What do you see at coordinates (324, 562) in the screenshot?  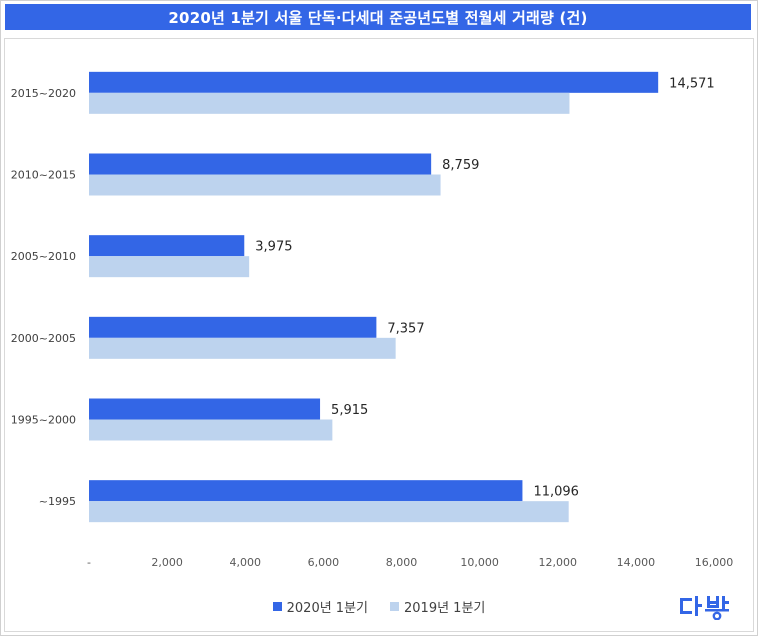 I see `x-tick-label: 6,000` at bounding box center [324, 562].